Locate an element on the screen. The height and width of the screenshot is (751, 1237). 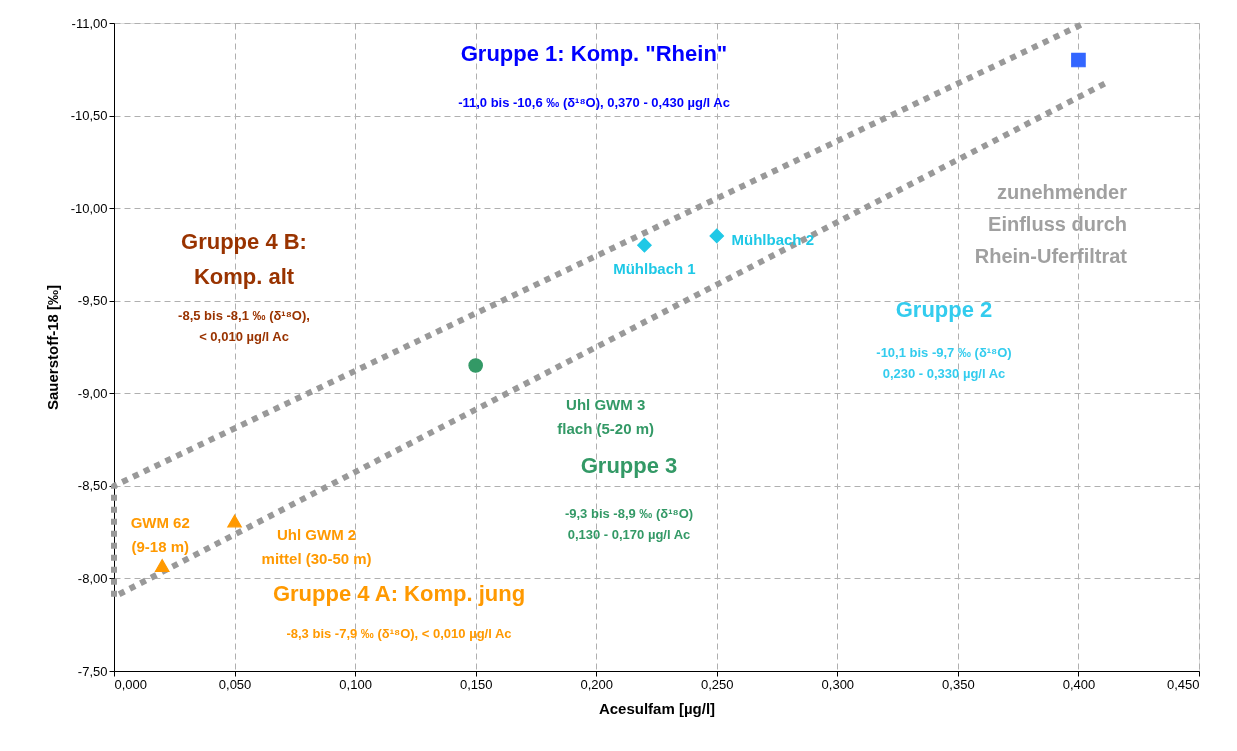
y-tick-label: -11,00 is located at coordinates (89, 23).